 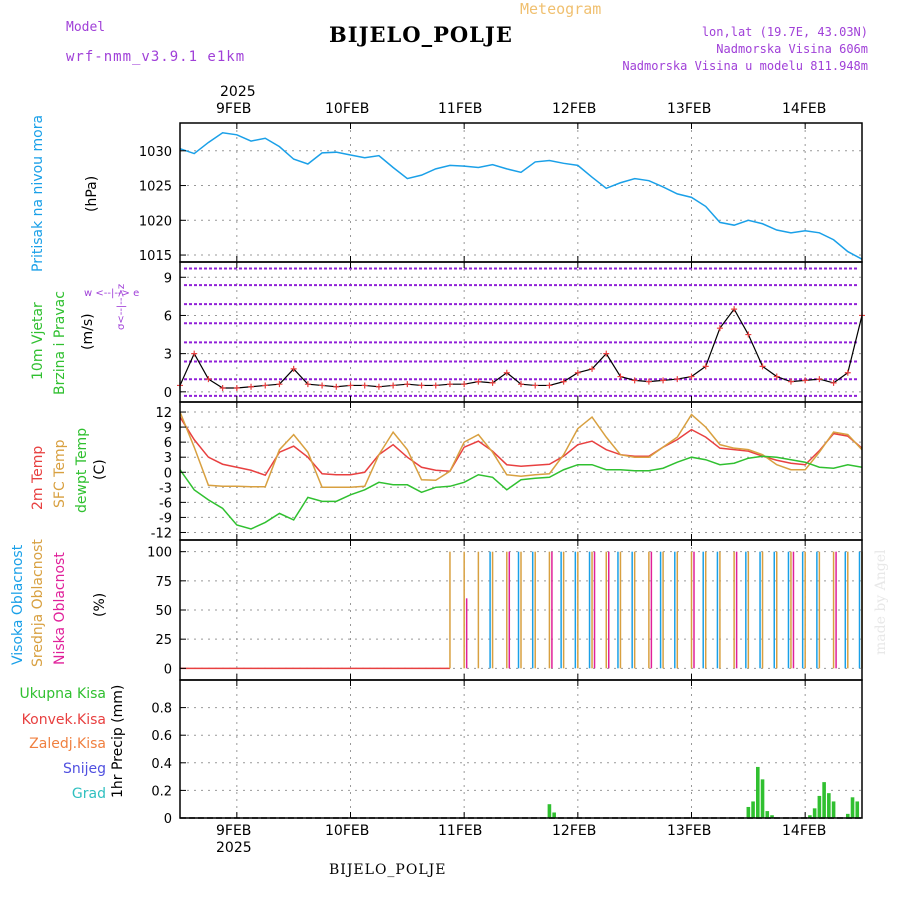 What do you see at coordinates (163, 582) in the screenshot?
I see `y-tick-label: 75` at bounding box center [163, 582].